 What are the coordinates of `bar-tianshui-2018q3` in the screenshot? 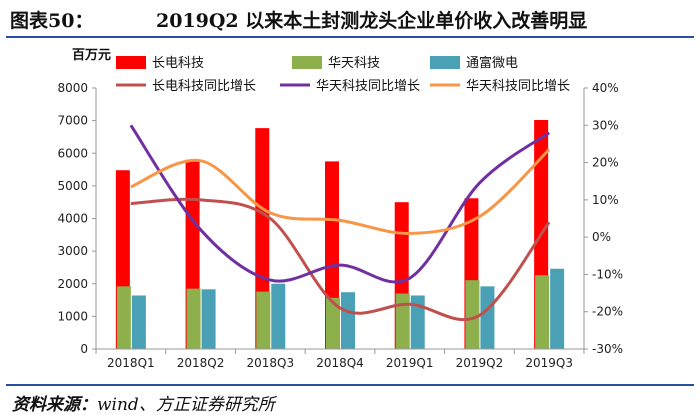 It's located at (263, 320).